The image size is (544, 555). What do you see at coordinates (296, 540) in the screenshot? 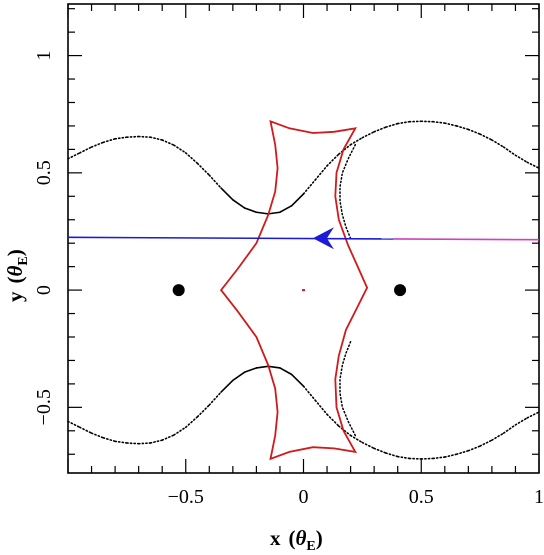
I see `x-axis-label: x (θE)` at bounding box center [296, 540].